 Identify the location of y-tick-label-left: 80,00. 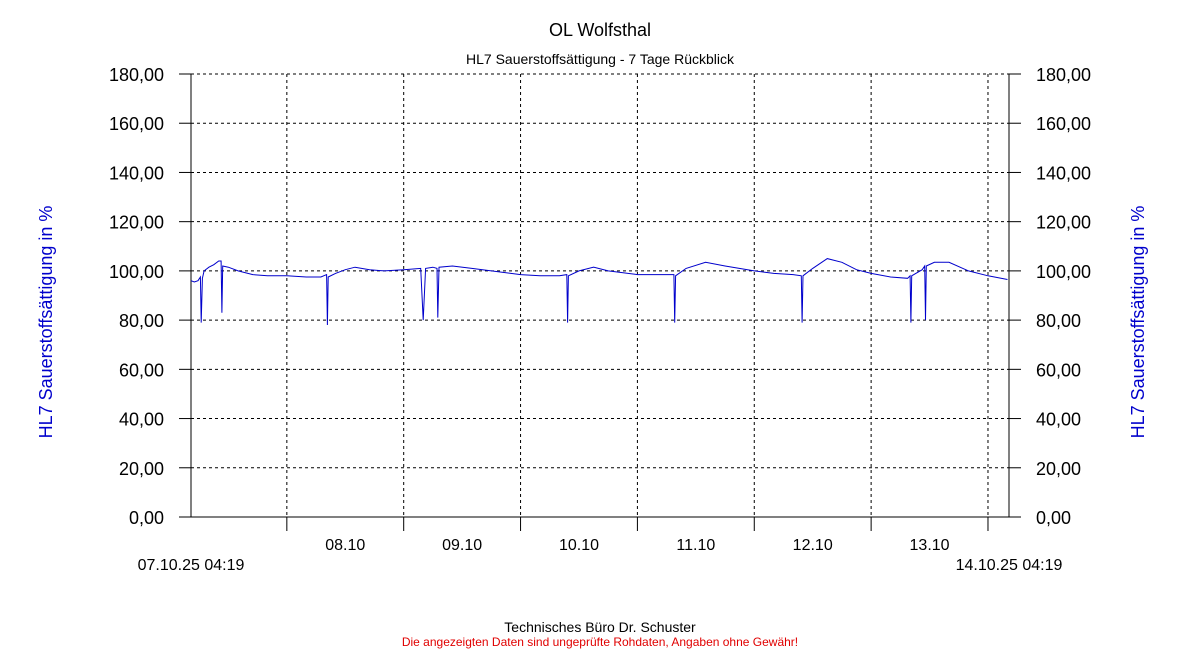
(141, 321).